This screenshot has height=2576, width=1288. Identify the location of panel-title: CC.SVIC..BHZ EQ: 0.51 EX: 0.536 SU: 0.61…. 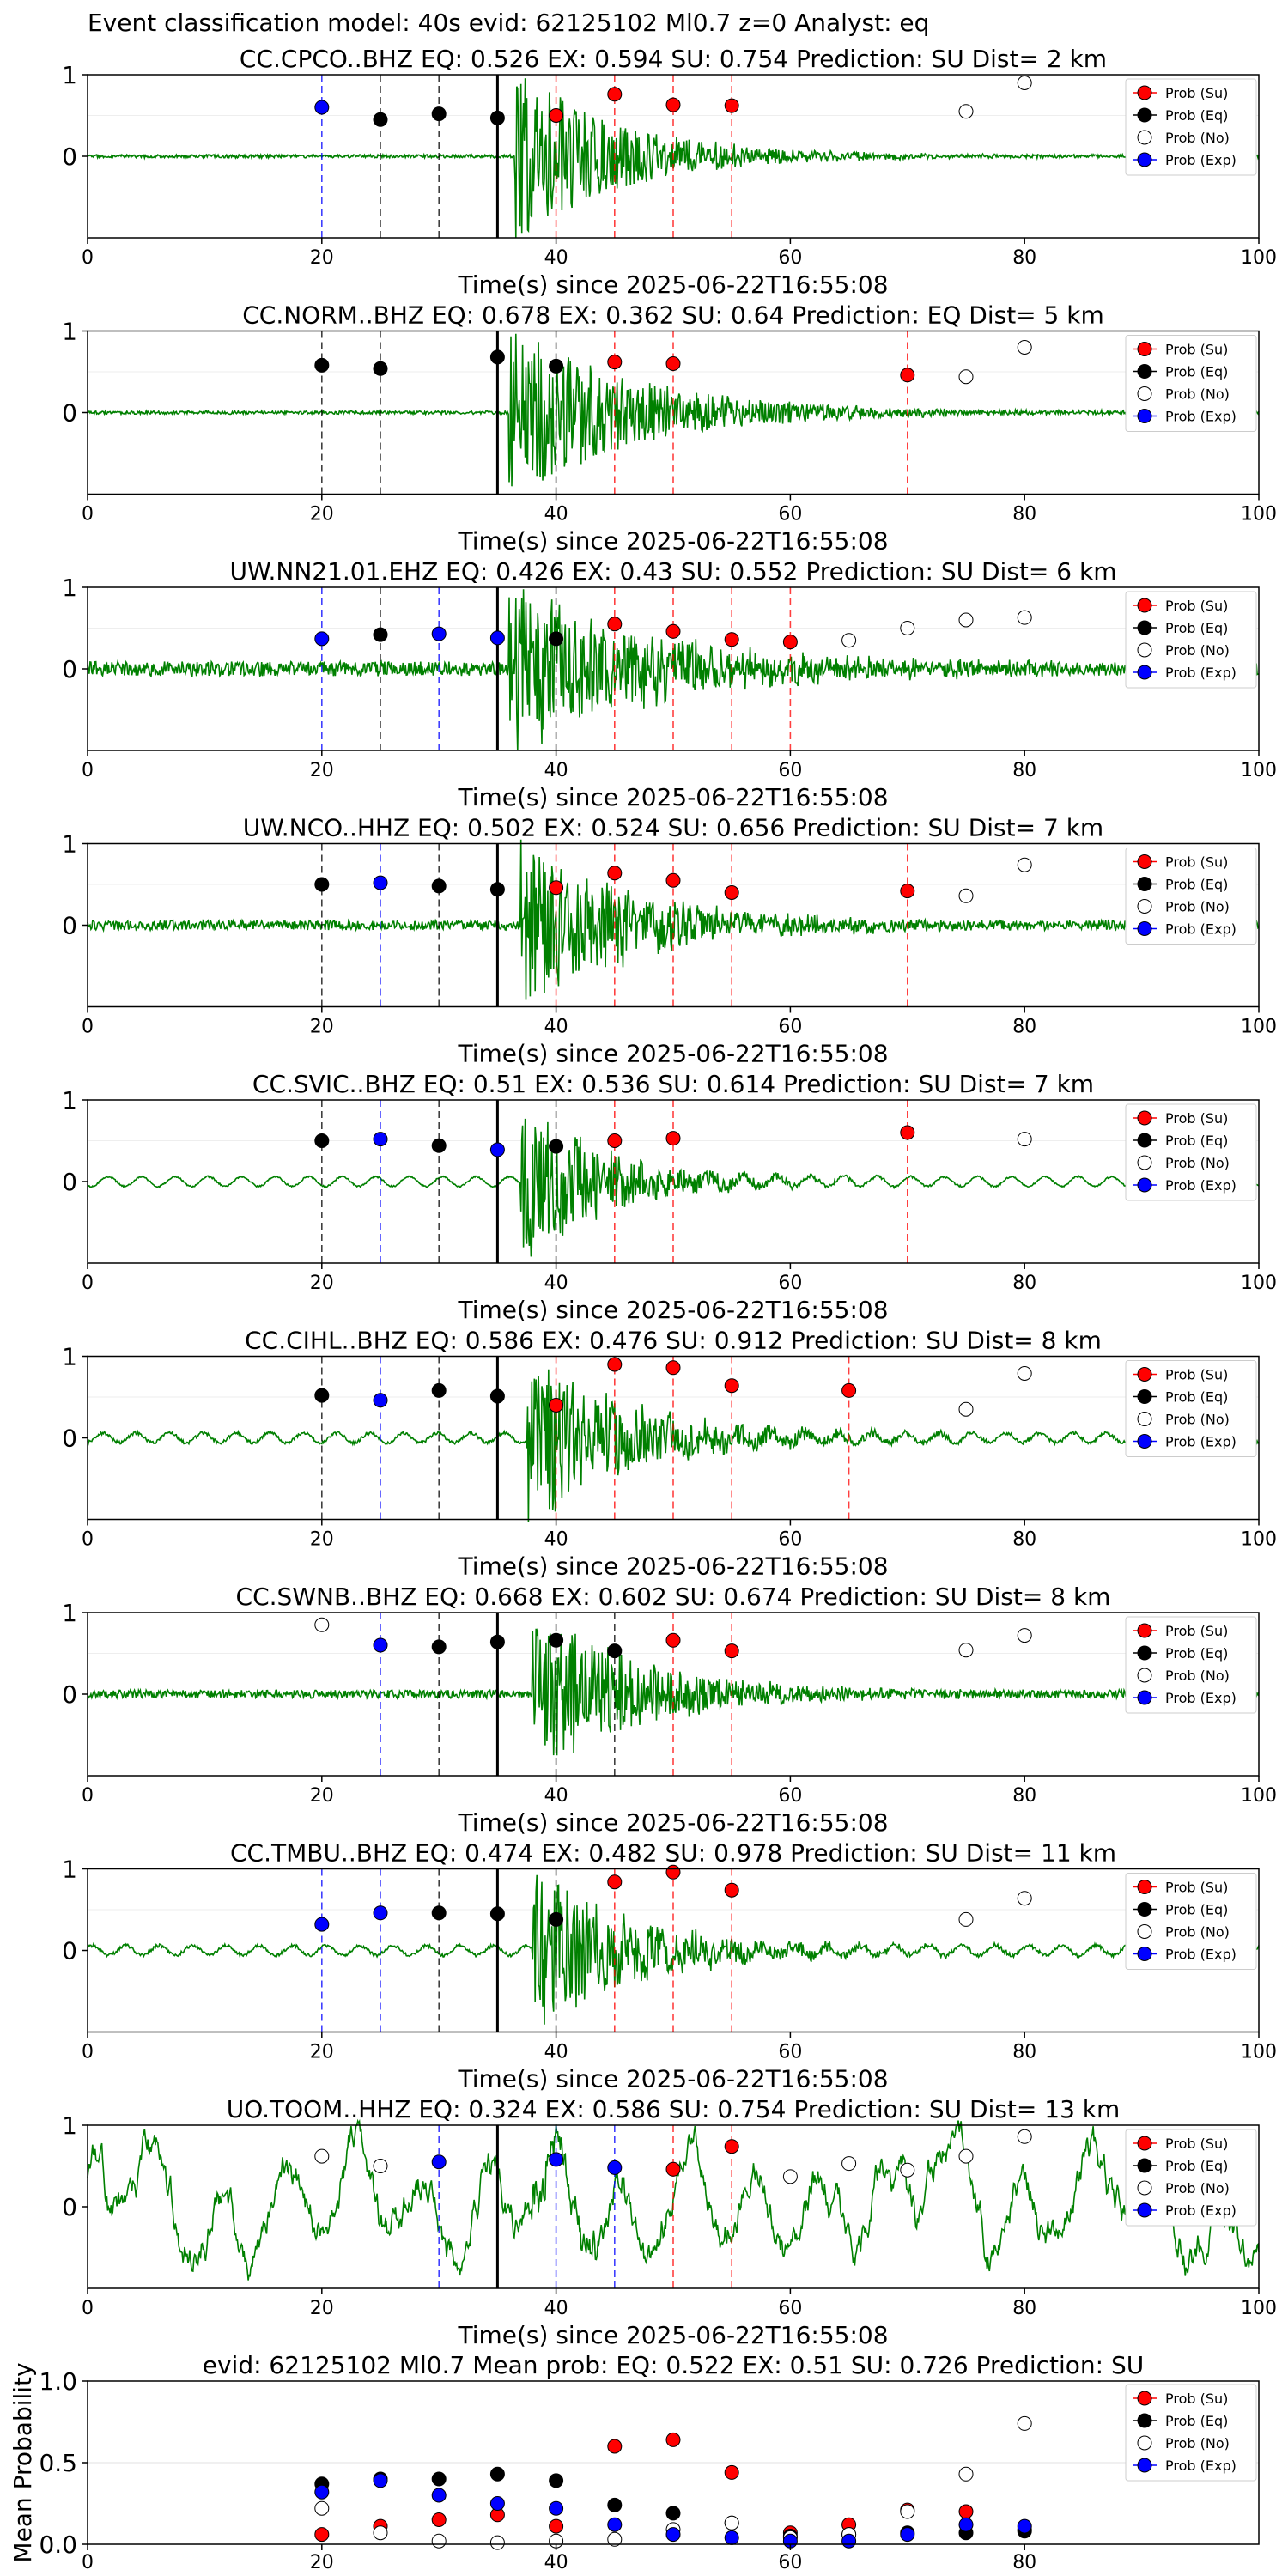
(673, 1084).